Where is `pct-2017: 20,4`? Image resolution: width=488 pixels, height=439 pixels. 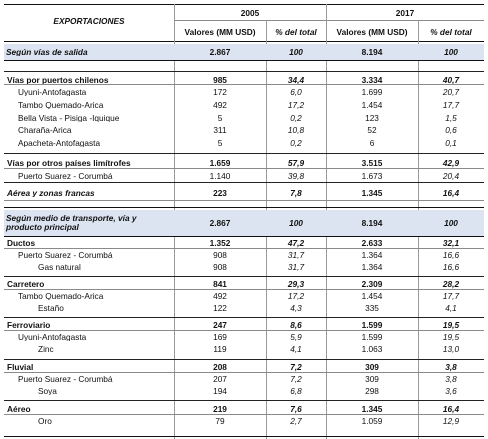 pct-2017: 20,4 is located at coordinates (451, 175).